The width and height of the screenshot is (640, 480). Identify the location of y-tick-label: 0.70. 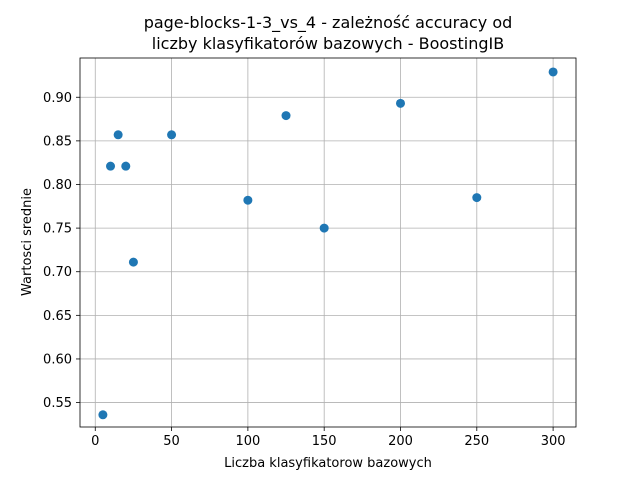
(57, 272).